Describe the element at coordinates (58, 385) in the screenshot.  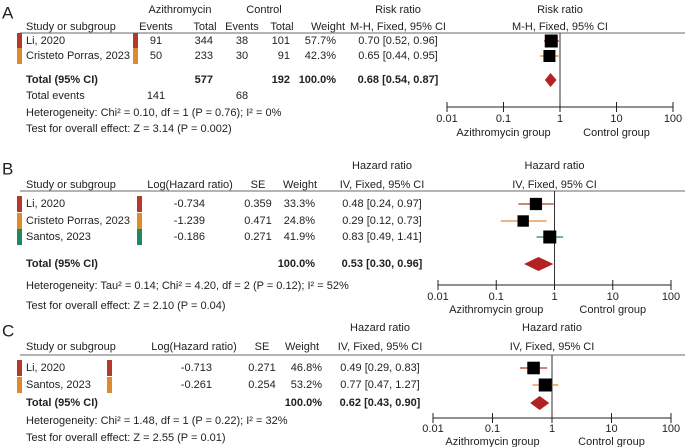
I see `study-name: Santos, 2023` at that location.